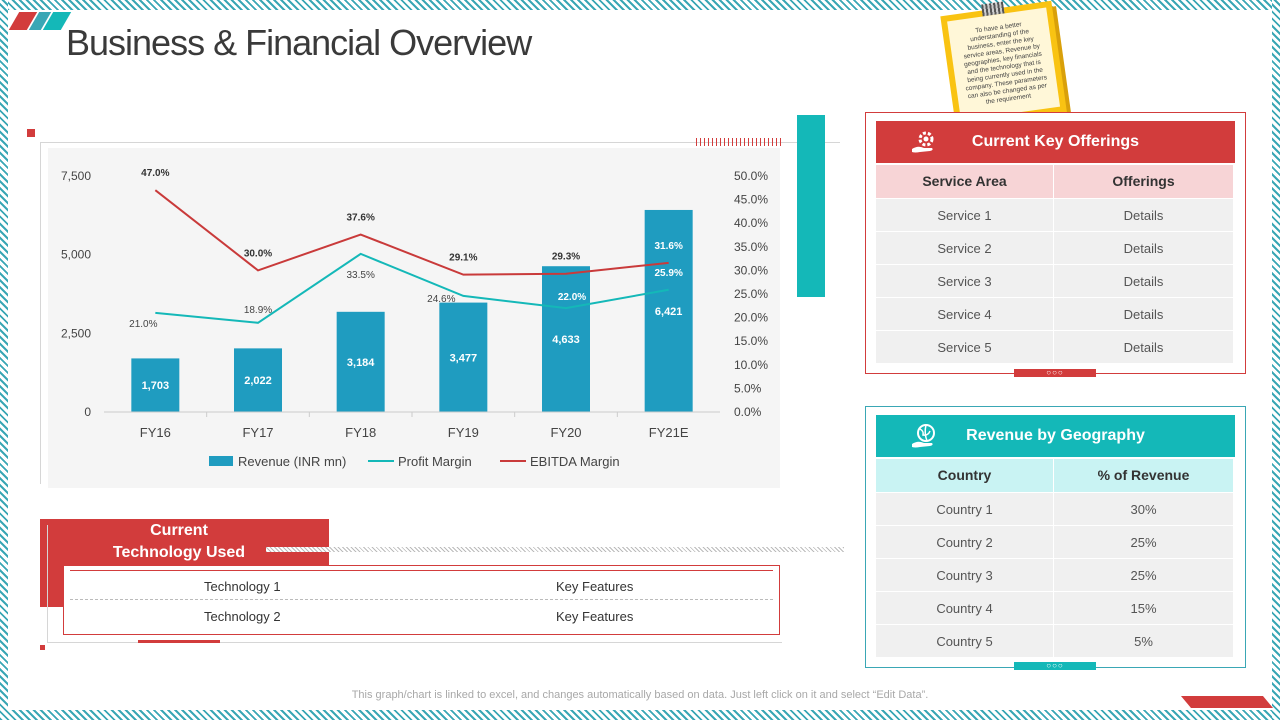 This screenshot has width=1280, height=720. I want to click on table-row: Service 3 Details, so click(1054, 281).